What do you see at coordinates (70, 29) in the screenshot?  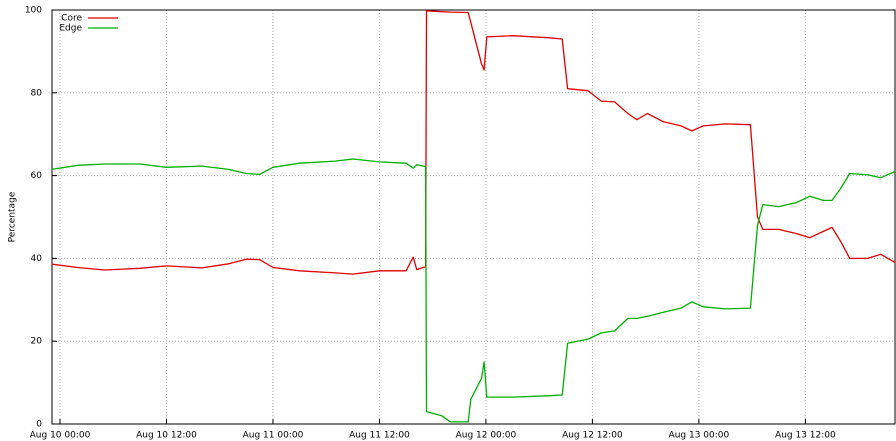 I see `legend-label: Edge` at bounding box center [70, 29].